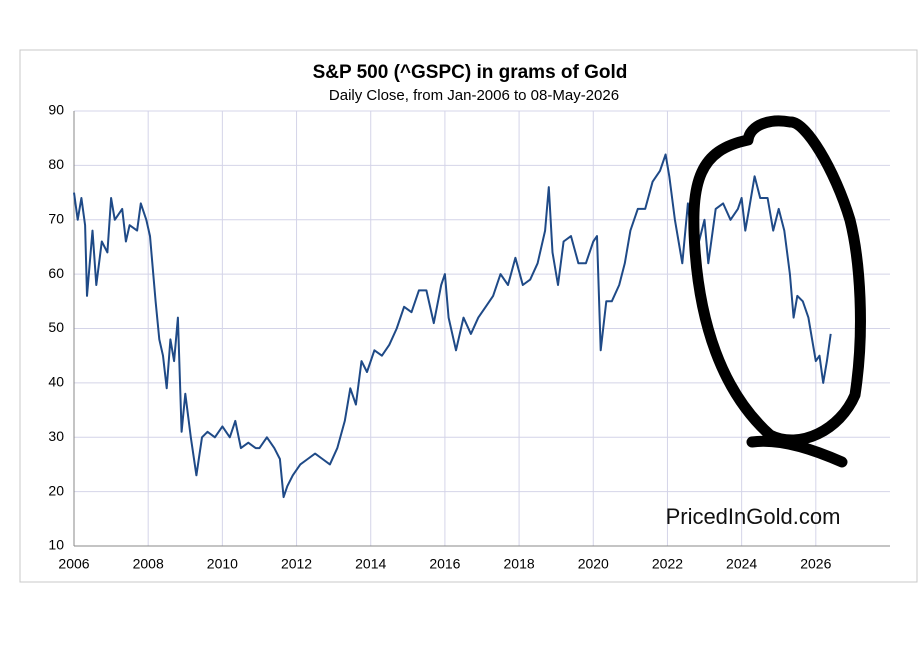 This screenshot has height=665, width=918. I want to click on x-tick-label: 2010, so click(222, 564).